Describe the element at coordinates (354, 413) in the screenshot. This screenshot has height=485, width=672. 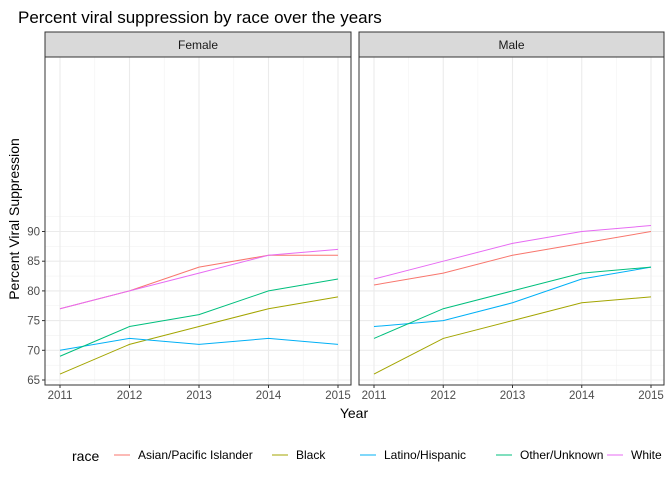
I see `x-axis-title: Year` at that location.